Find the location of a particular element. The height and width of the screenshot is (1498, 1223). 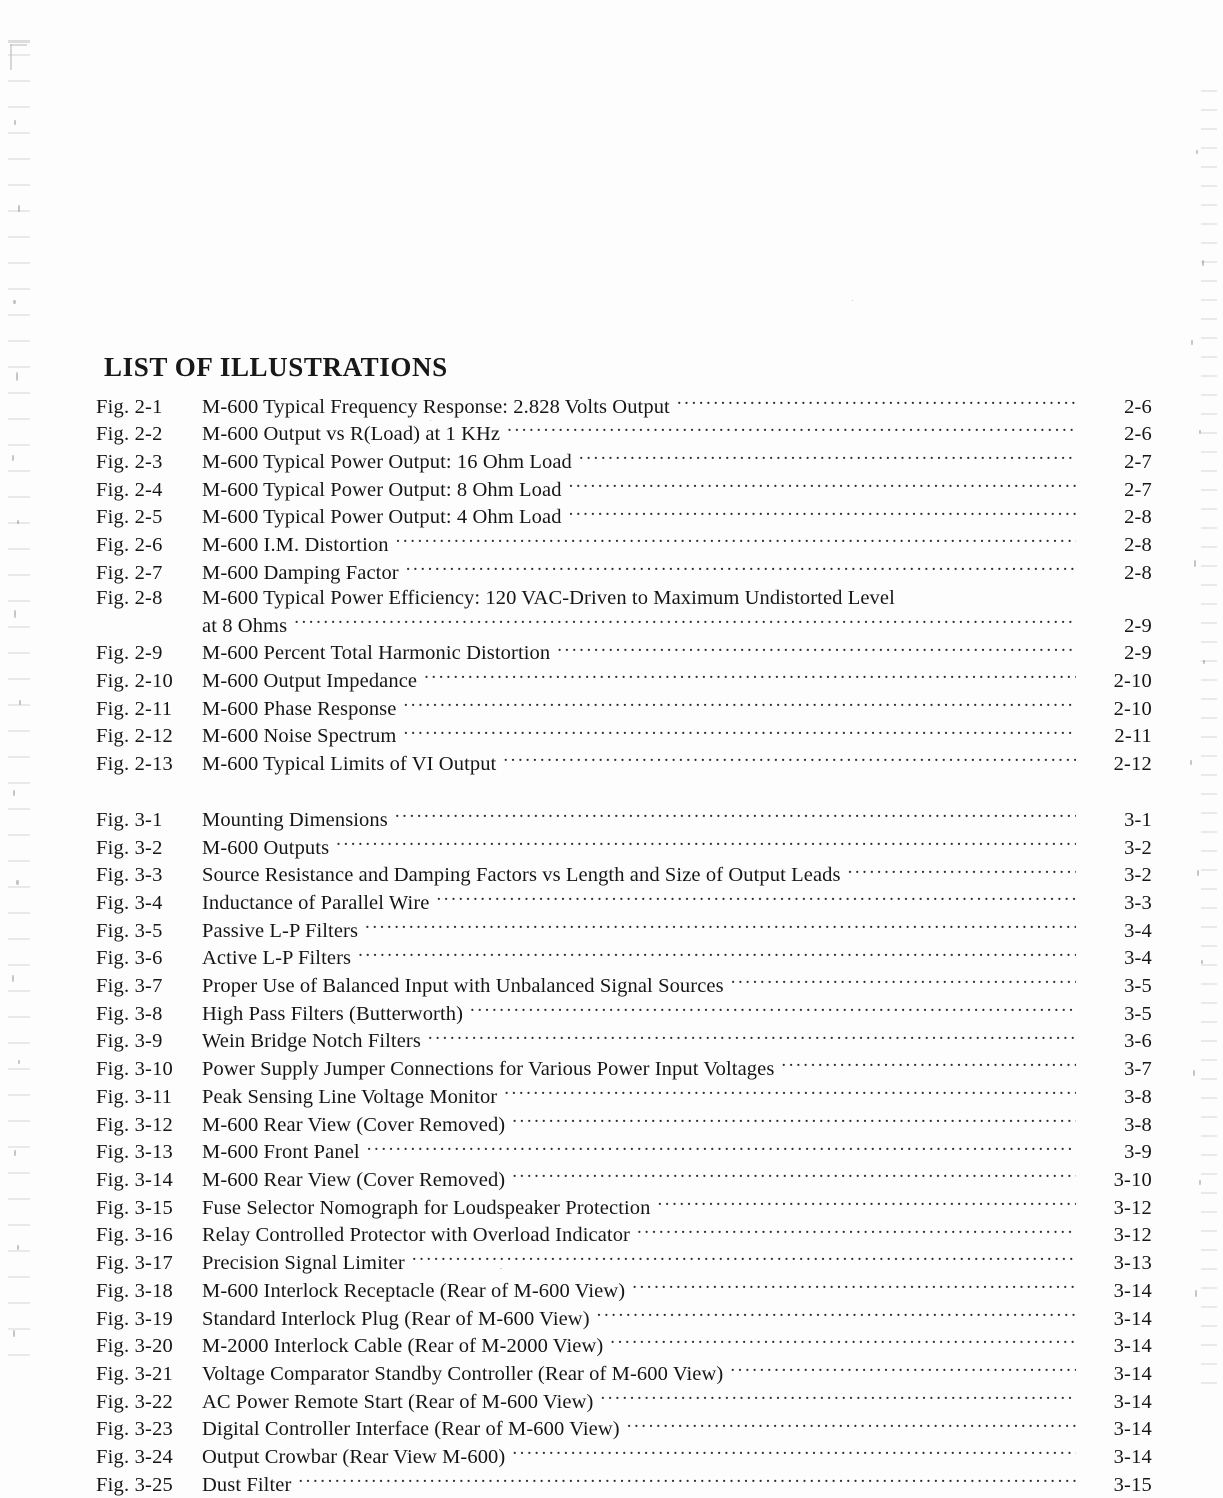

entry-figure-number: Fig. 3-14 is located at coordinates (134, 1179).